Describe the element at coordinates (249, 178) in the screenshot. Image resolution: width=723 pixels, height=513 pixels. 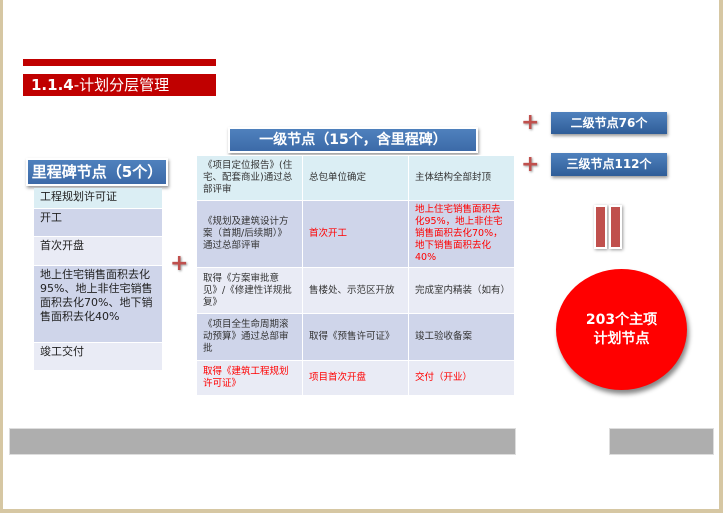
I see `table-cell: 《项目定位报告》(住宅、配套商业)通过总部评审` at that location.